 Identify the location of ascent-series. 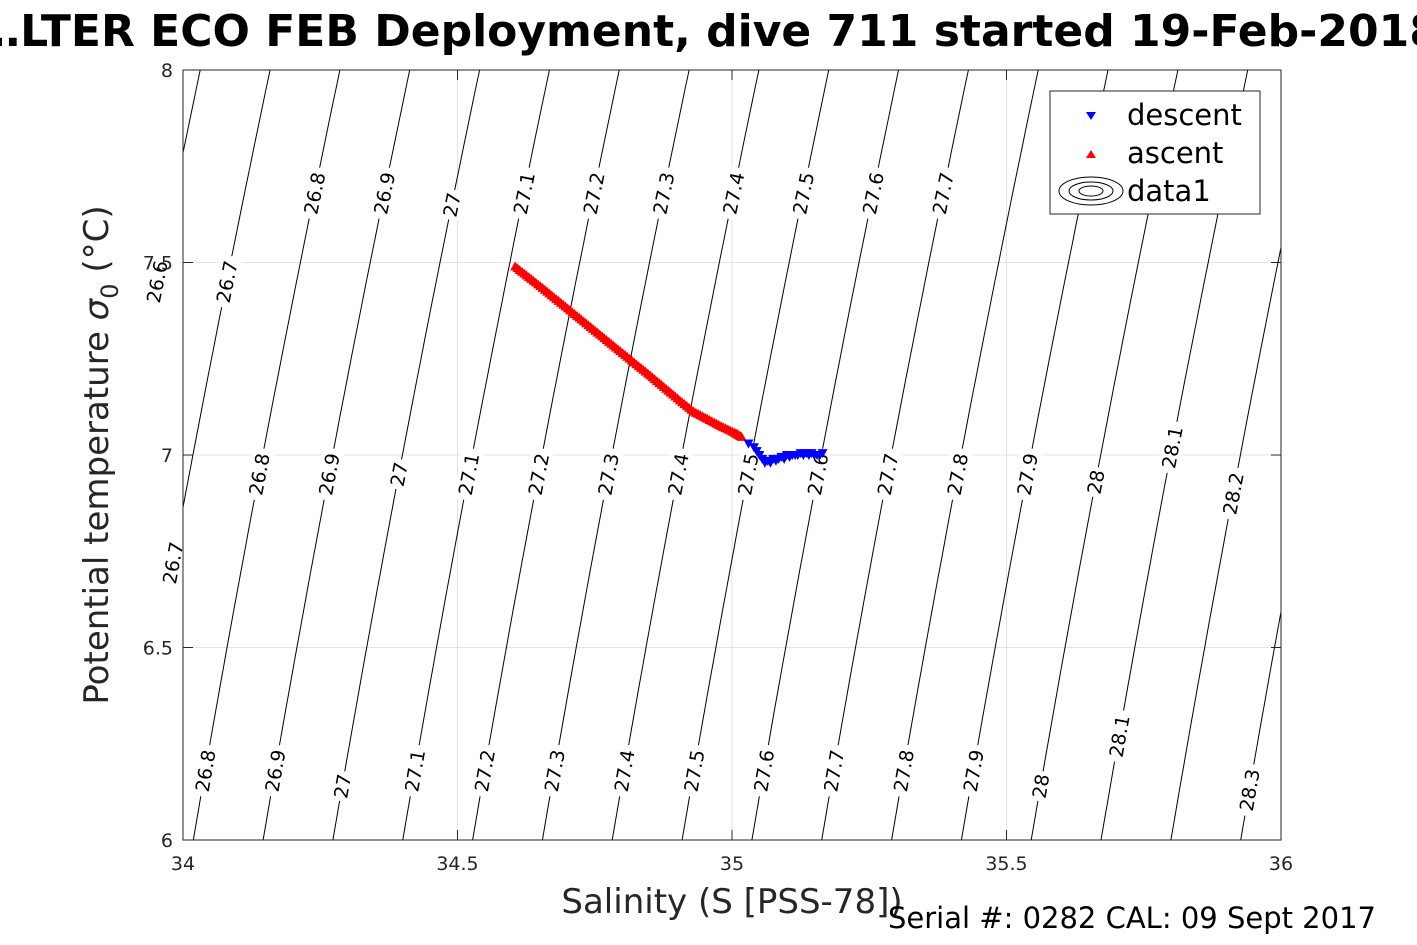
(628, 351).